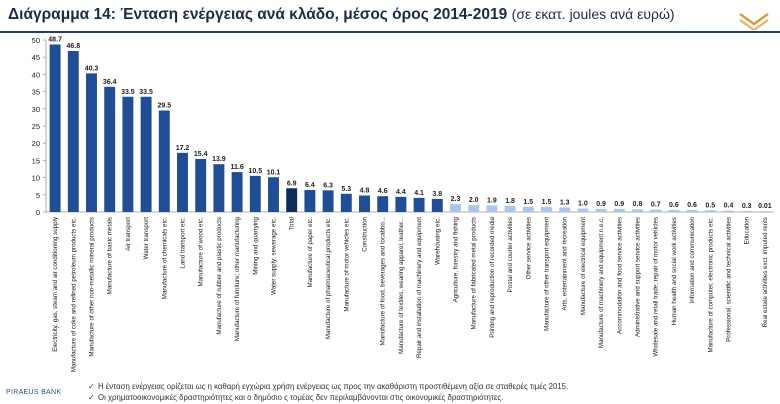 This screenshot has width=780, height=404. Describe the element at coordinates (510, 254) in the screenshot. I see `x-tick-label: Postal and courier activities` at that location.